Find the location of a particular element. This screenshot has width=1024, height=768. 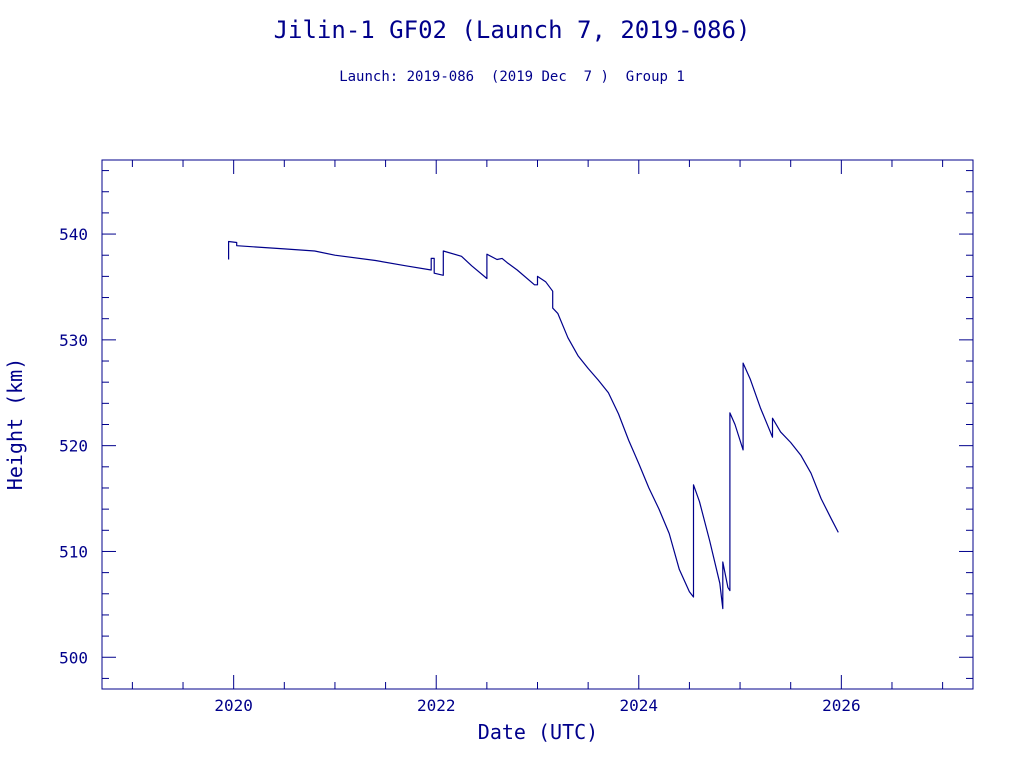

chart-title: Jilin-1 GF02 (Launch 7, 2019-086) is located at coordinates (512, 30).